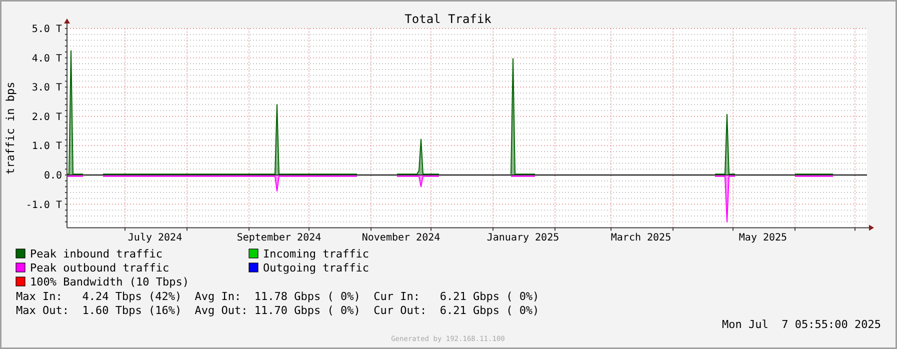 The height and width of the screenshot is (349, 897). Describe the element at coordinates (44, 205) in the screenshot. I see `y-tick-label: -1.0 T` at that location.